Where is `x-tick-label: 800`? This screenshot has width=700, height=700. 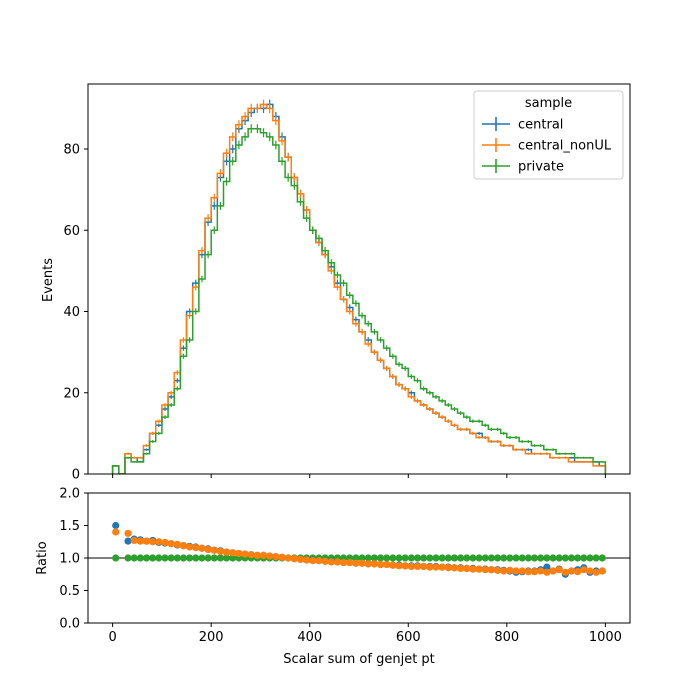 x-tick-label: 800 is located at coordinates (506, 637).